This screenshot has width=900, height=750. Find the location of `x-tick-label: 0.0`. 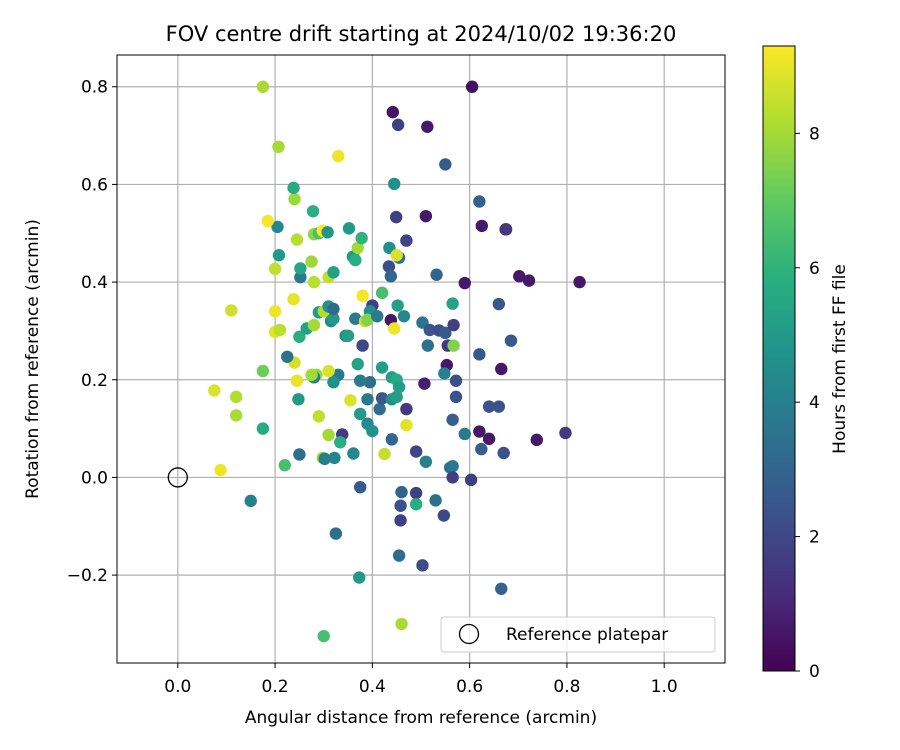

x-tick-label: 0.0 is located at coordinates (177, 687).